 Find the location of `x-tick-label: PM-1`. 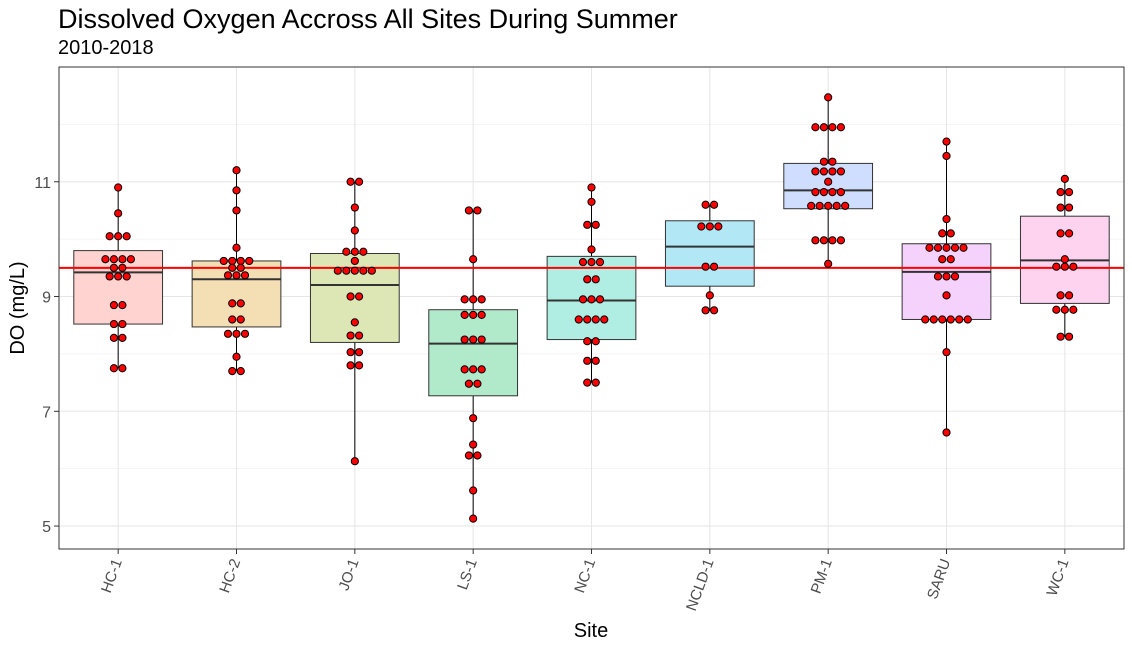

x-tick-label: PM-1 is located at coordinates (822, 576).